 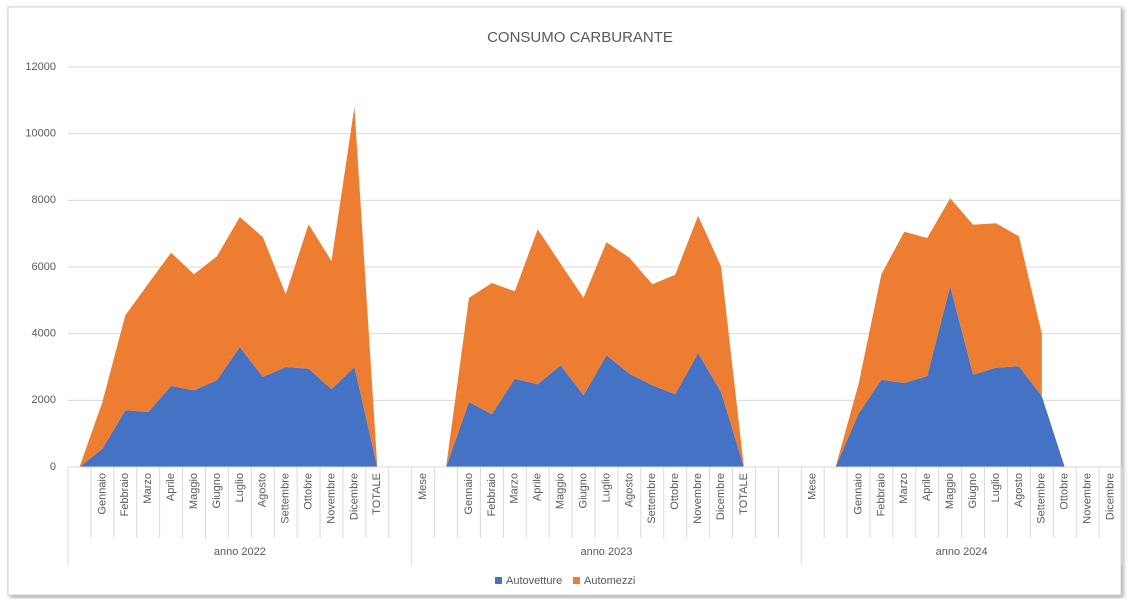 I want to click on chart-title: CONSUMO CARBURANTE, so click(x=580, y=37).